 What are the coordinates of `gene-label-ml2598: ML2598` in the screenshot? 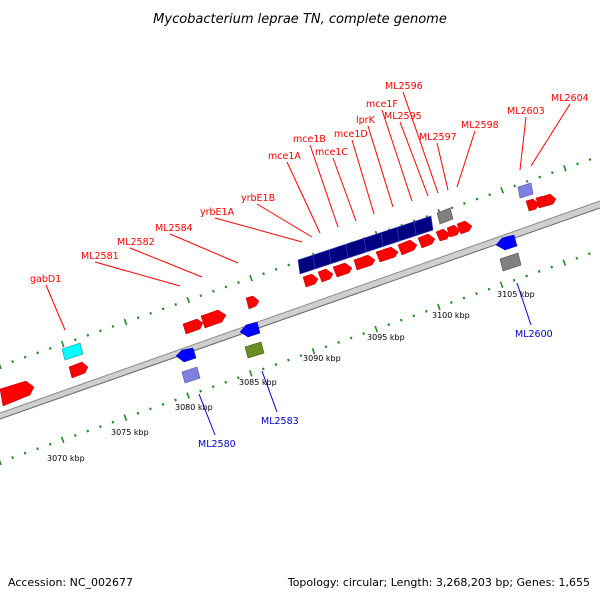 It's located at (480, 125).